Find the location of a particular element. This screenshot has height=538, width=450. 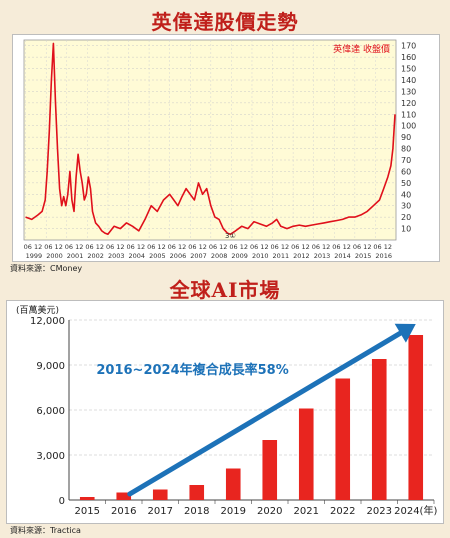

y-tick-label: 140 is located at coordinates (408, 80).